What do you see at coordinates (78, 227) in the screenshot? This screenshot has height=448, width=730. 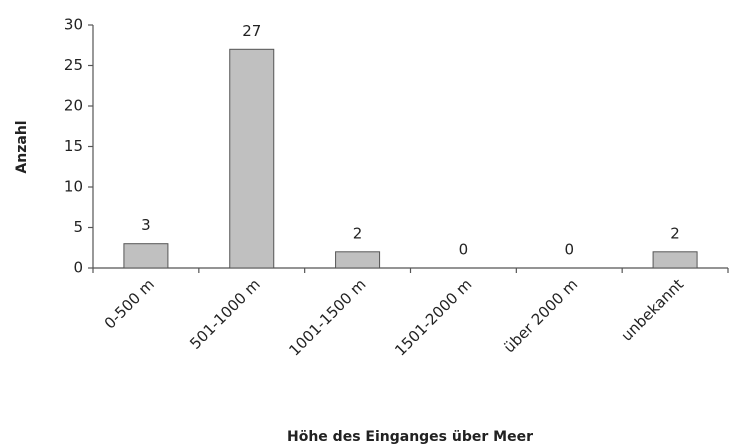 I see `y-tick-label: 5` at bounding box center [78, 227].